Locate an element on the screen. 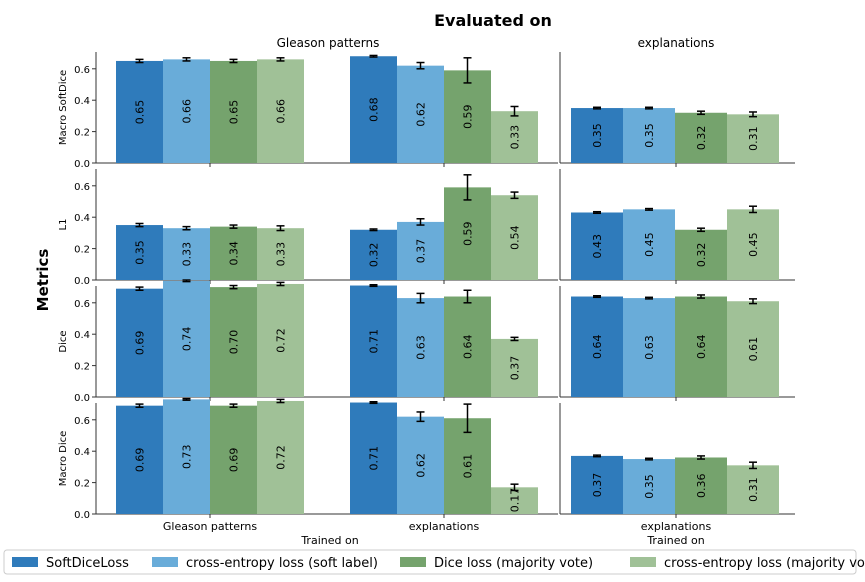 This screenshot has width=865, height=582. bar-value-label: 0.71 is located at coordinates (374, 341).